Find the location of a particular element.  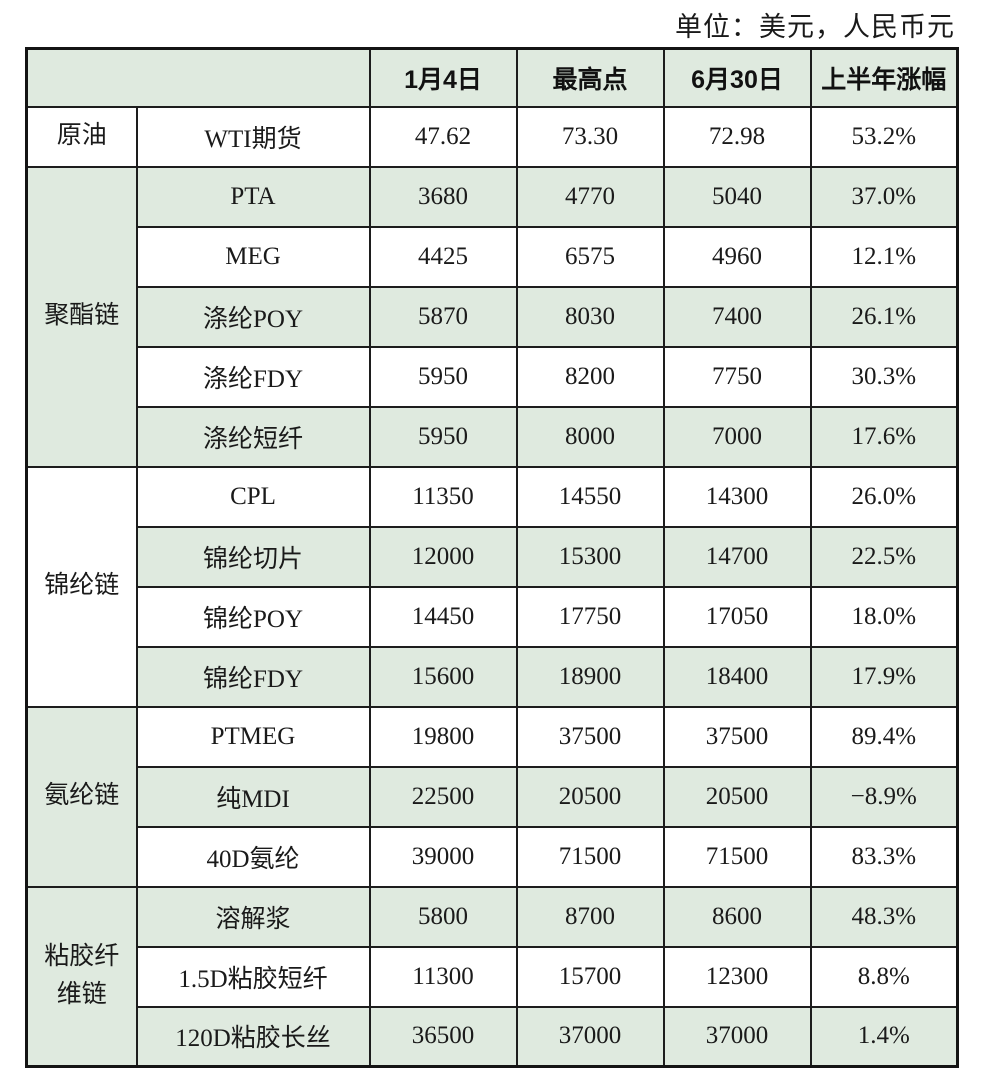

value-peak: 20500 is located at coordinates (590, 796).